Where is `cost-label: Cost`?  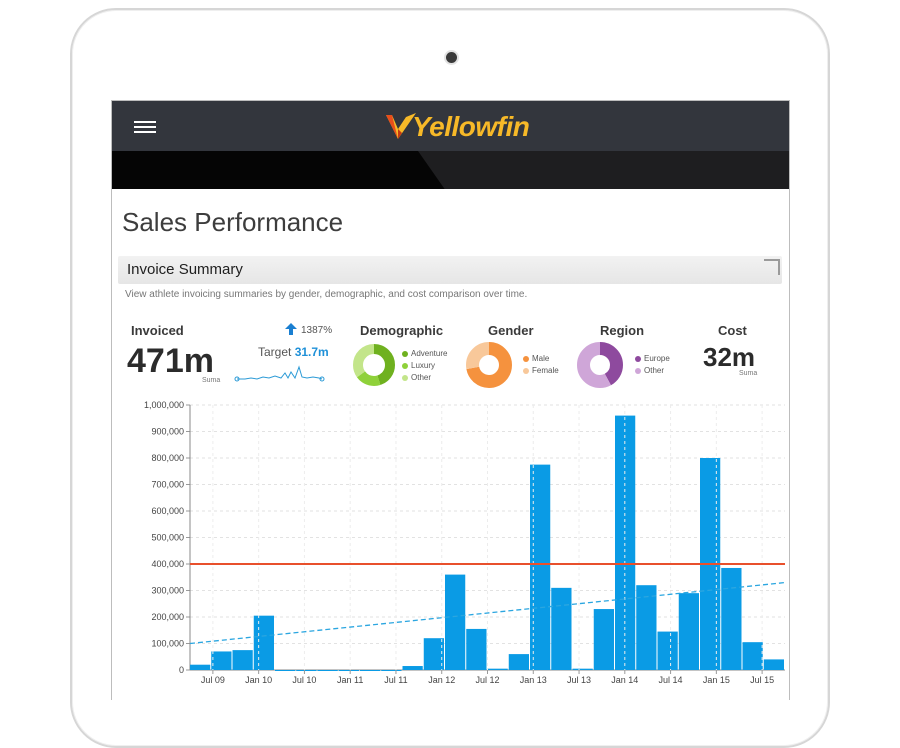
cost-label: Cost is located at coordinates (732, 330).